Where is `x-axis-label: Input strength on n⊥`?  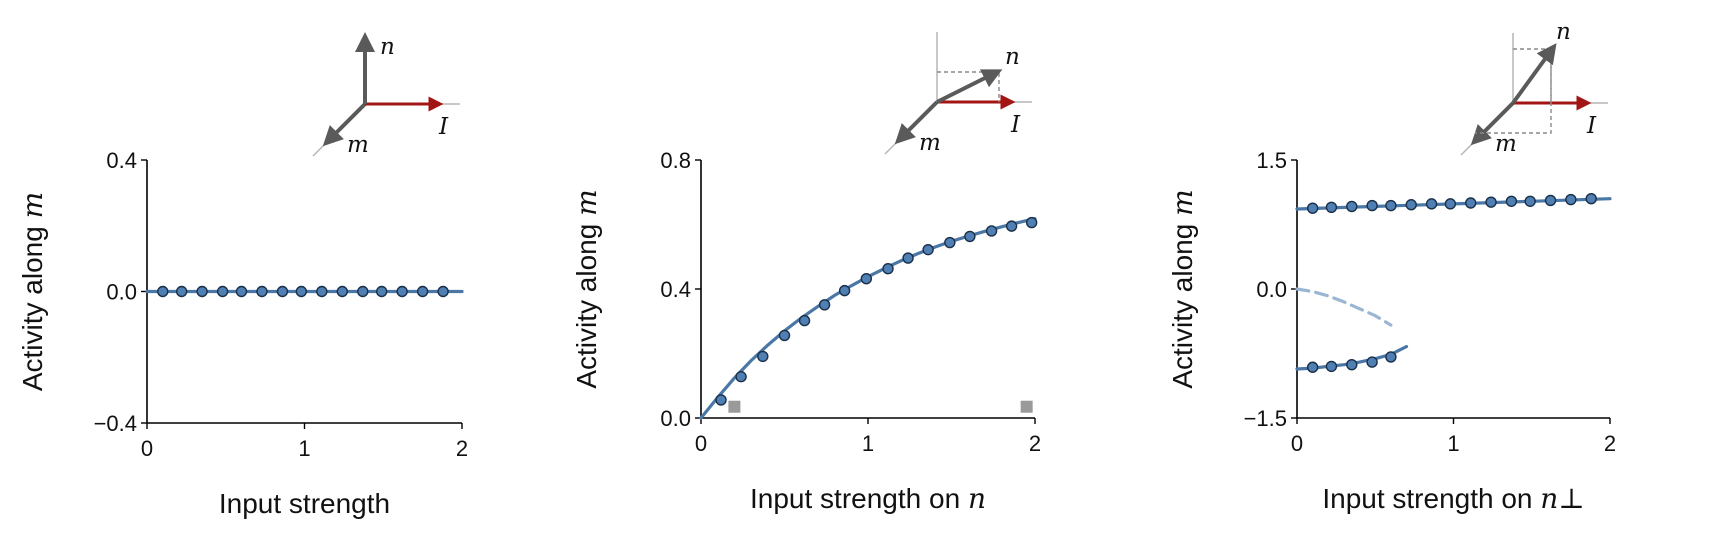 x-axis-label: Input strength on n⊥ is located at coordinates (1453, 498).